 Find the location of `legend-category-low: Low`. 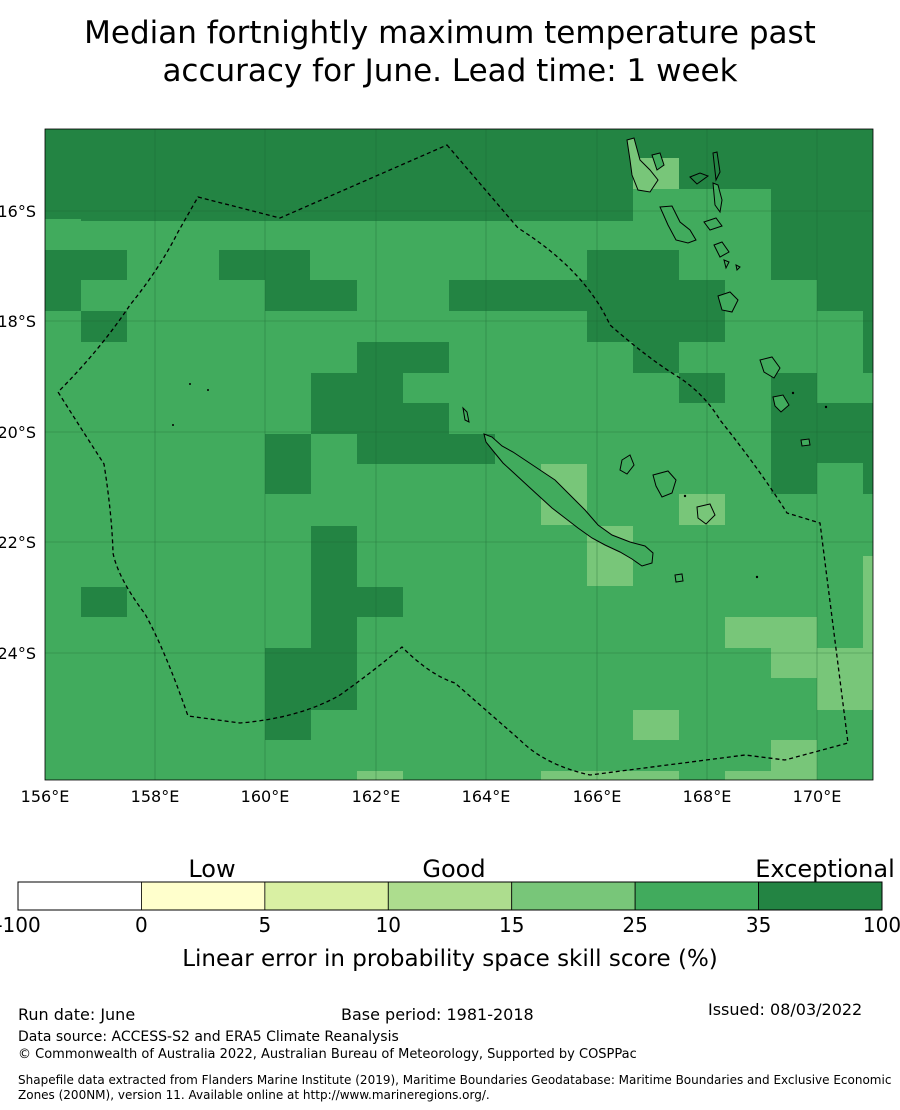

legend-category-low: Low is located at coordinates (211, 869).